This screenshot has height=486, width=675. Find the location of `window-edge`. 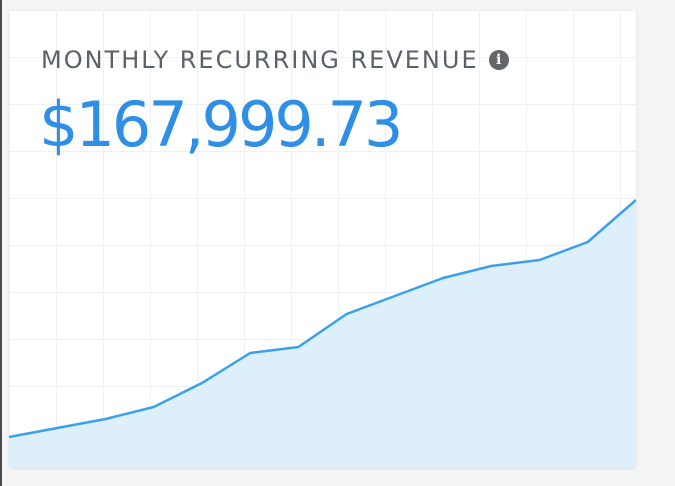

window-edge is located at coordinates (1, 243).